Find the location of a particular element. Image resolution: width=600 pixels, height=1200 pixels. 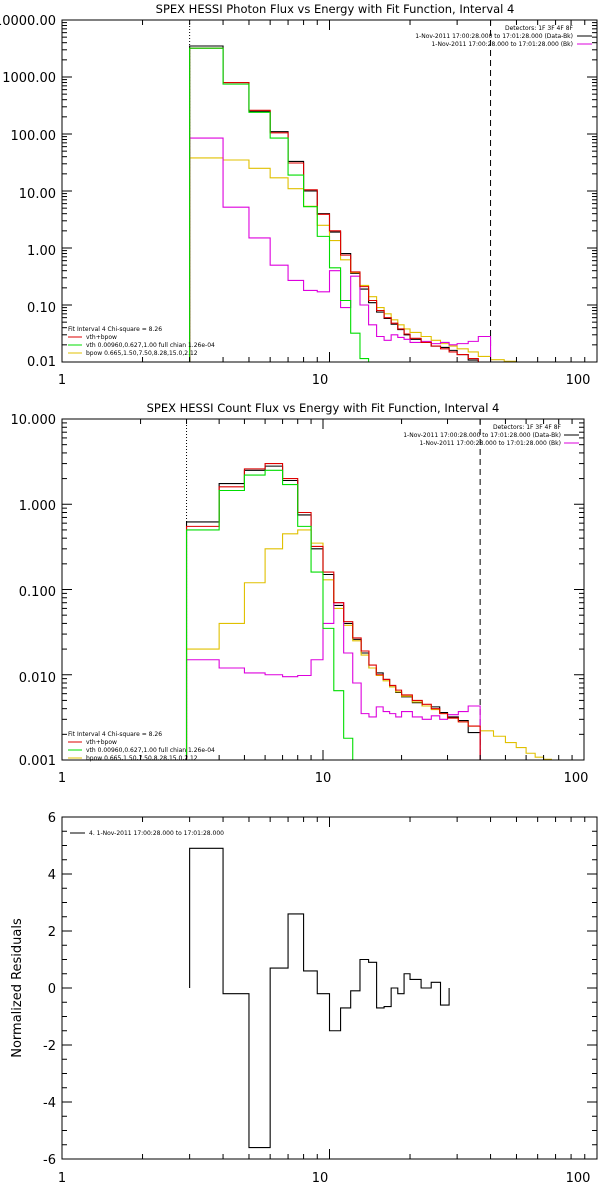

y-tick-label: 100.00 is located at coordinates (34, 136).